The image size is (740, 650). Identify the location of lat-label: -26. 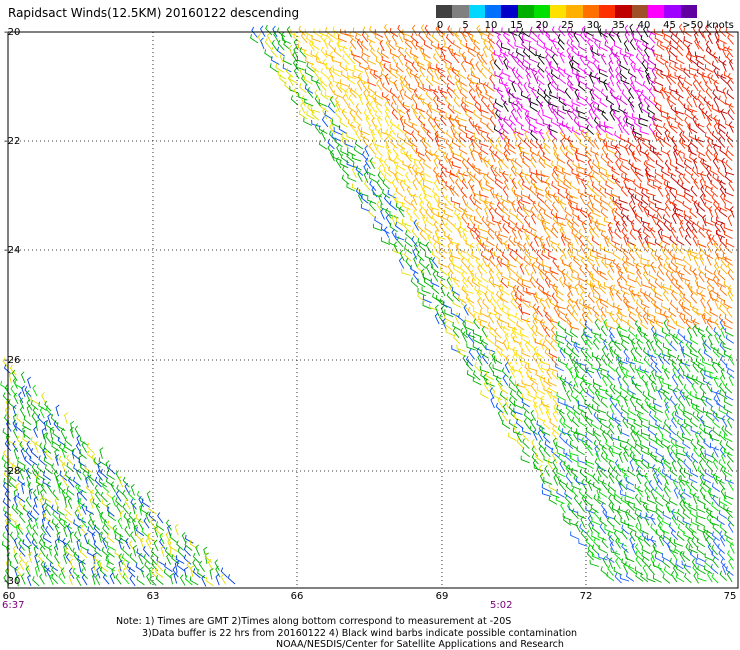
(12, 360).